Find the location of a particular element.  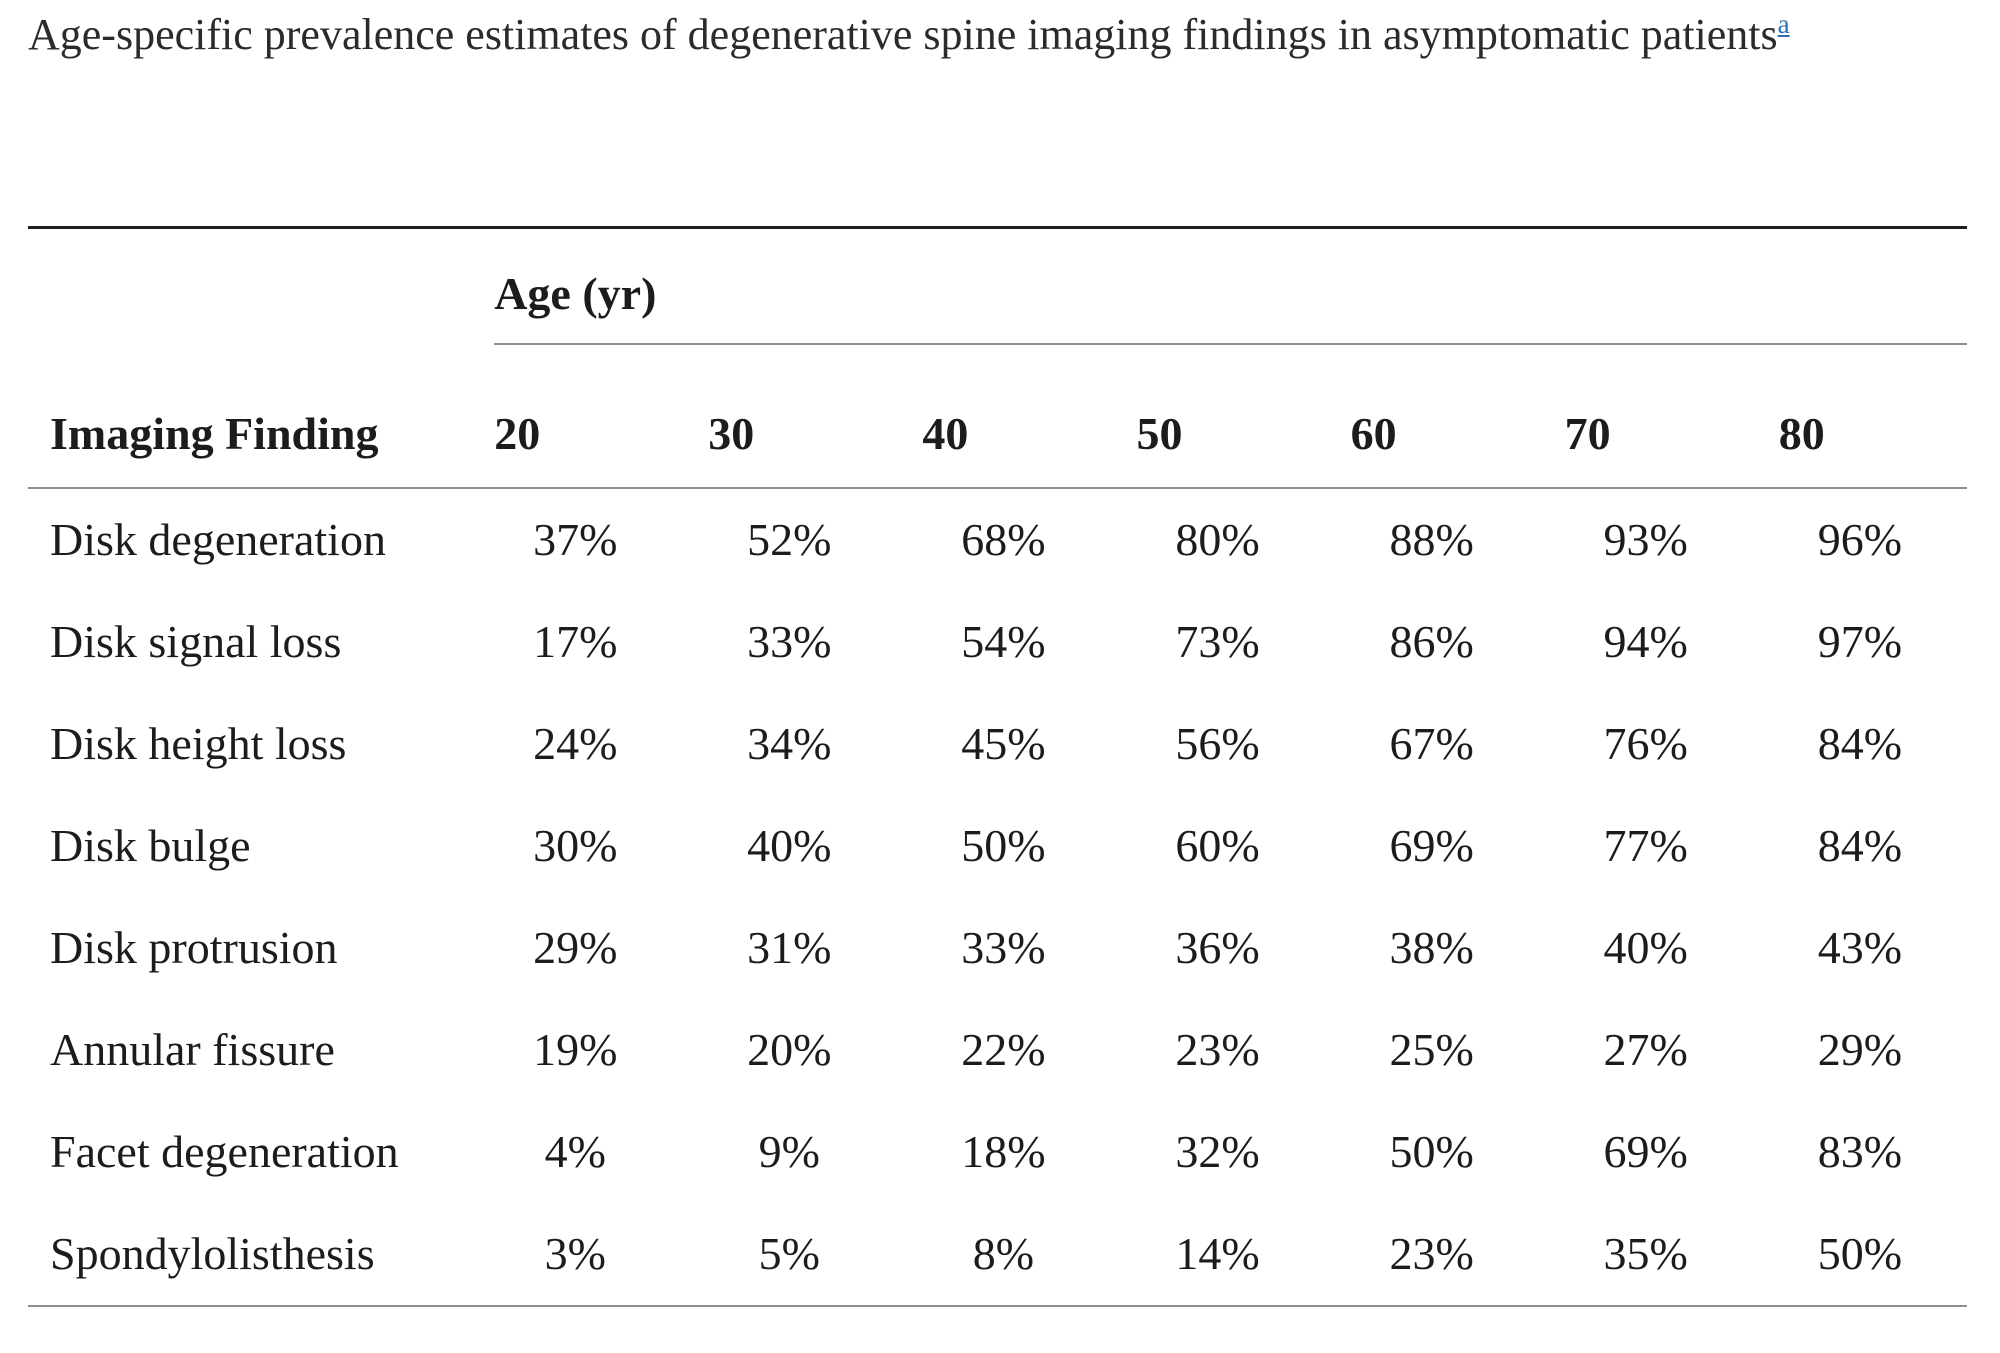

age-column-header: 50 is located at coordinates (1217, 417).